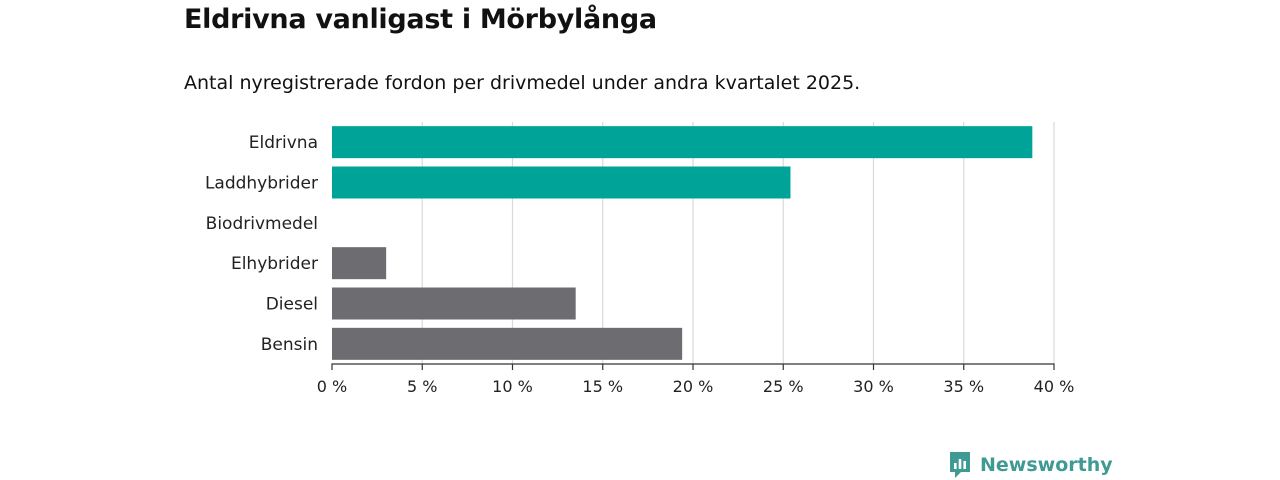  Describe the element at coordinates (561, 182) in the screenshot. I see `bar-laddhybrider` at that location.